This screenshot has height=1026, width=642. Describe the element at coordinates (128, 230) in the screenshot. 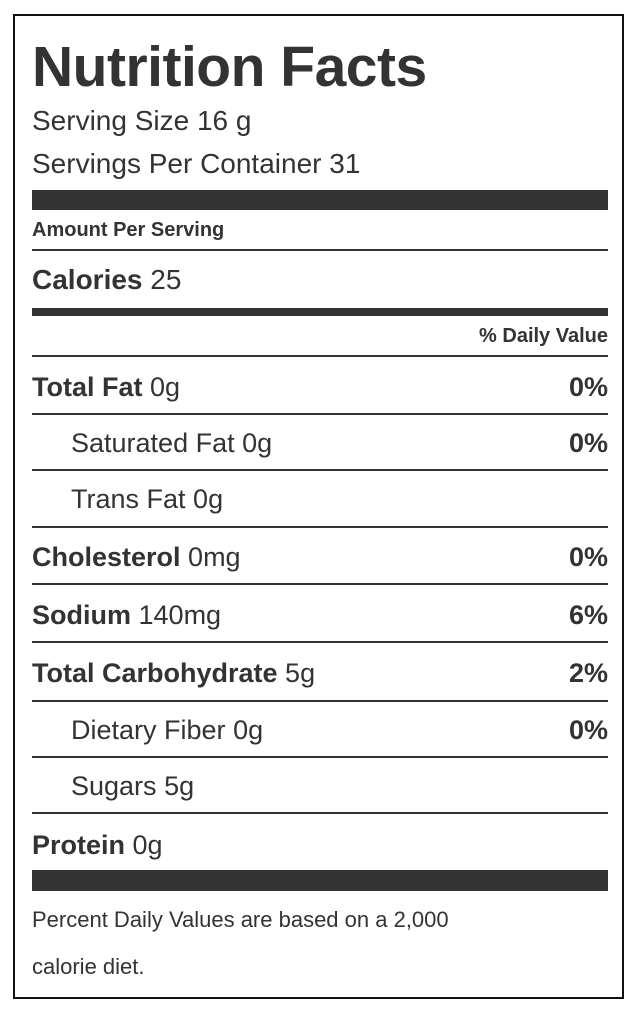

I see `amount-per-serving: Amount Per Serving` at that location.